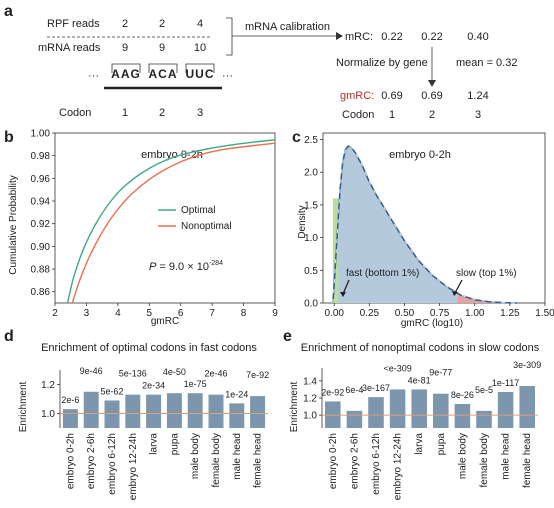 This screenshot has height=508, width=554. I want to click on gmrc-value-2: 0.69, so click(431, 96).